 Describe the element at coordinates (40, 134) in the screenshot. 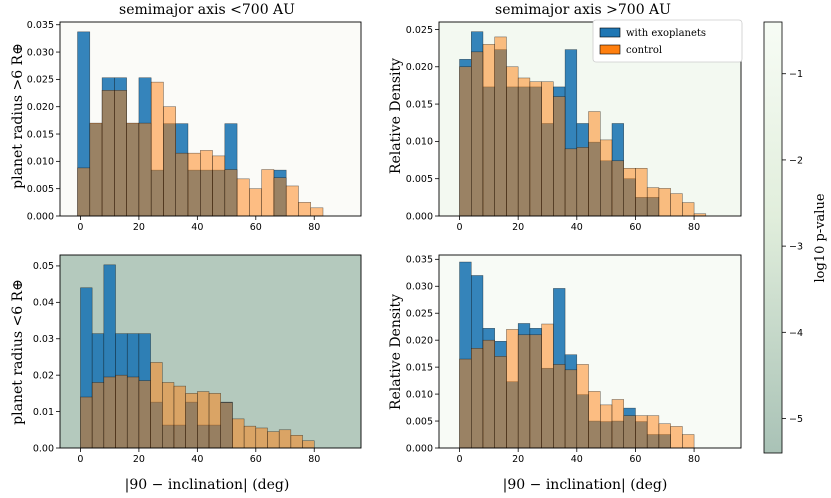

I see `ytick-label: 0.015` at that location.